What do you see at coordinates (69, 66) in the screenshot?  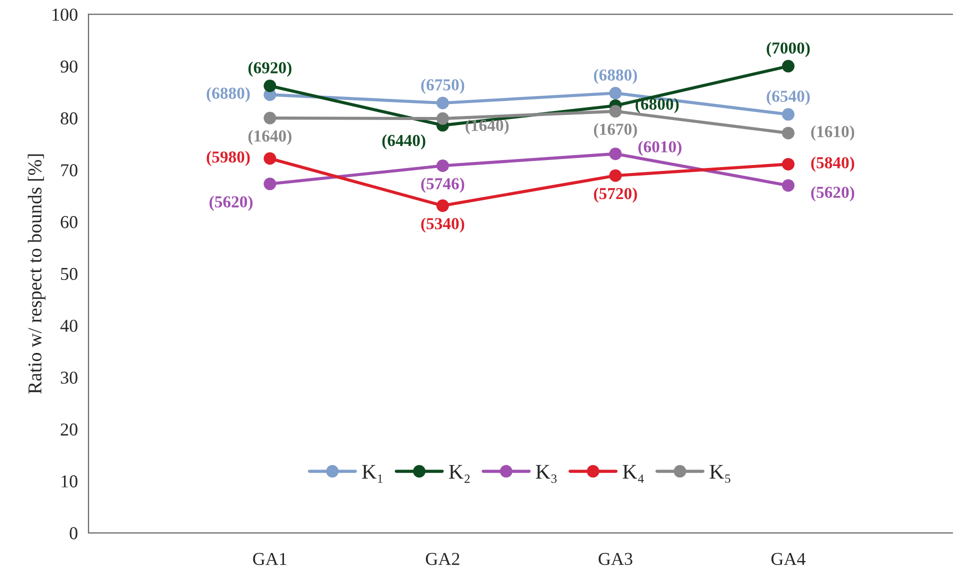 I see `y-tick-label: 90` at bounding box center [69, 66].